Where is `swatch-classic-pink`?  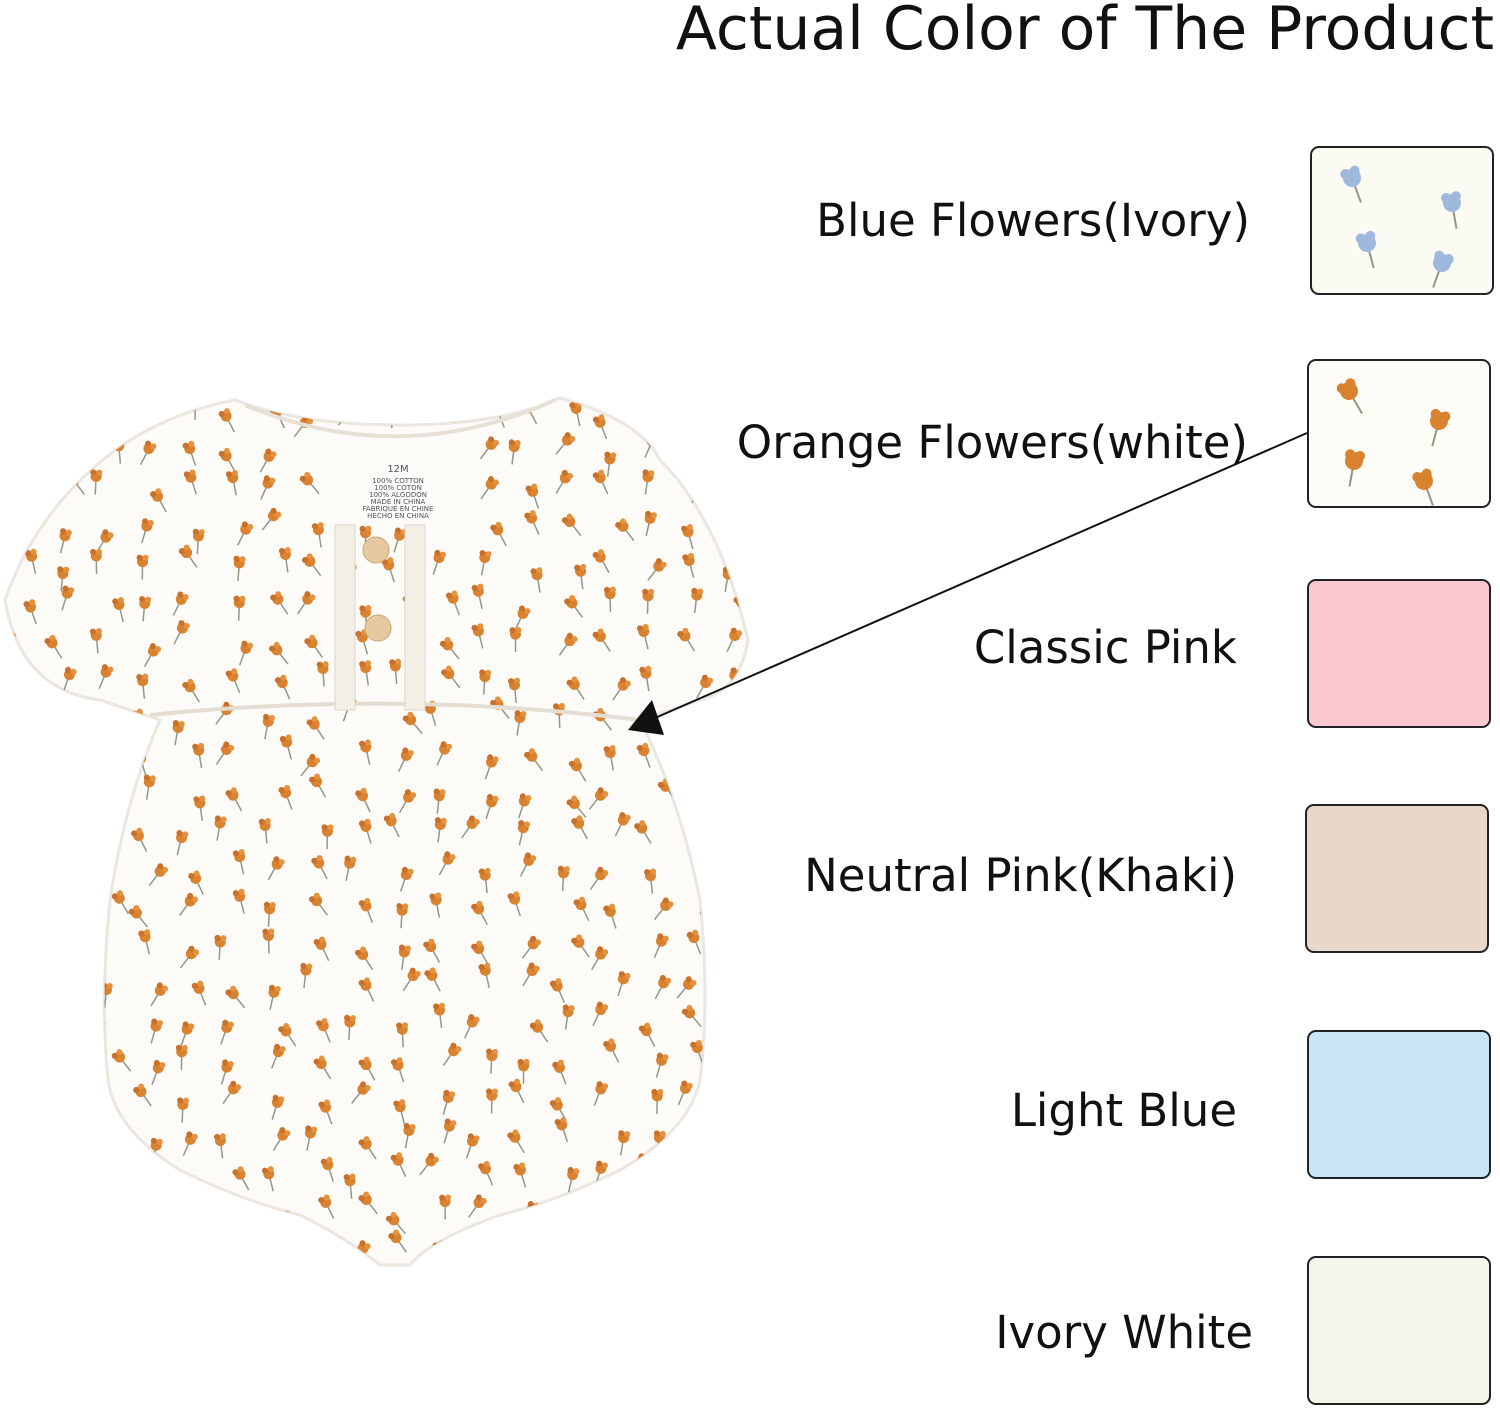
swatch-classic-pink is located at coordinates (1399, 653).